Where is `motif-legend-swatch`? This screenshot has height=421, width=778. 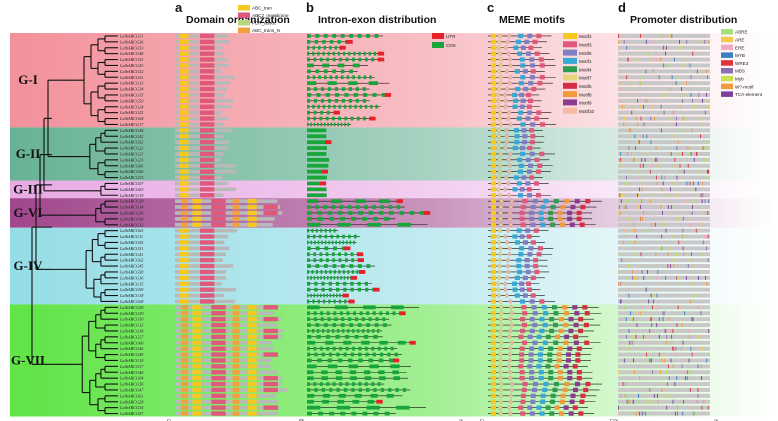 motif-legend-swatch is located at coordinates (570, 69).